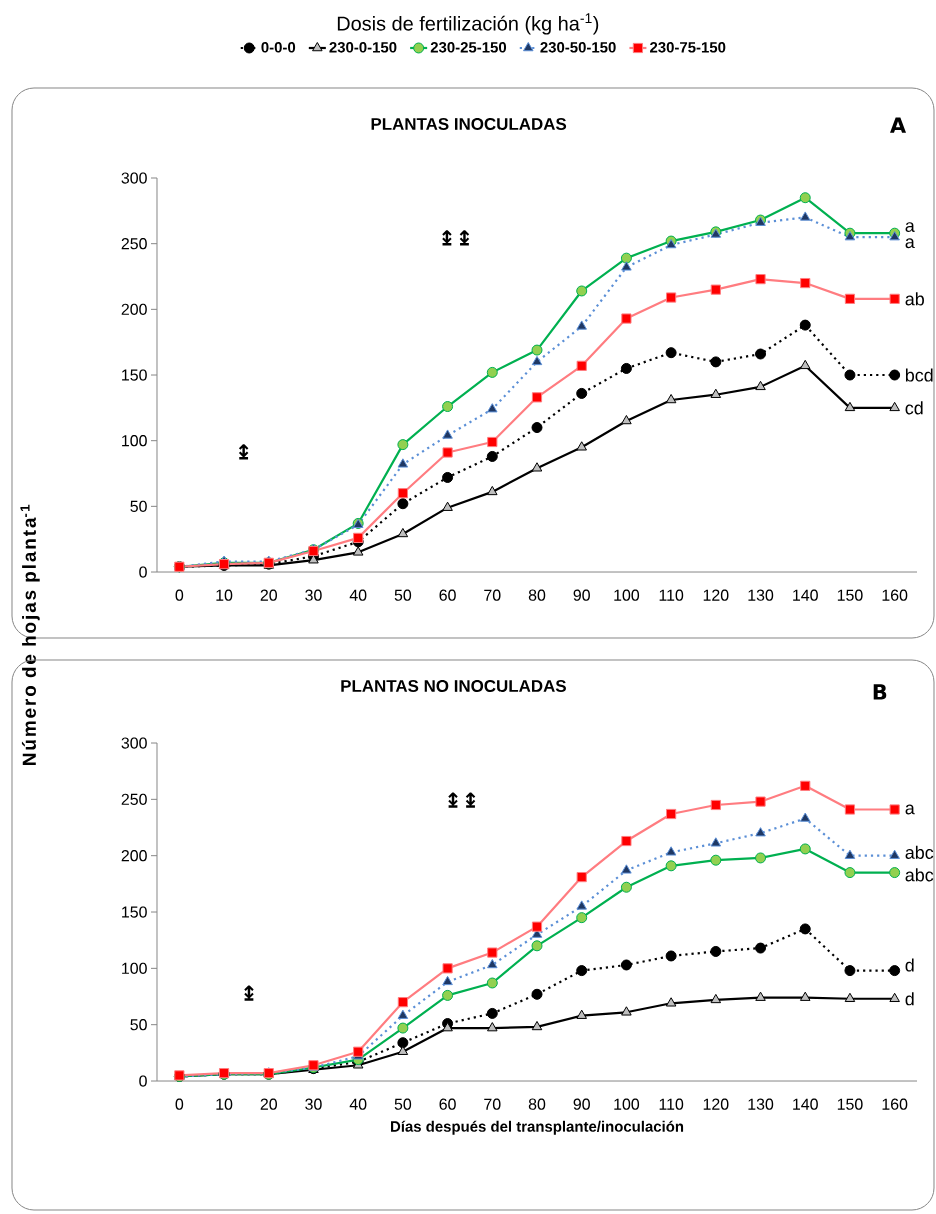 The width and height of the screenshot is (936, 1214). What do you see at coordinates (919, 375) in the screenshot?
I see `annotation: bcd` at bounding box center [919, 375].